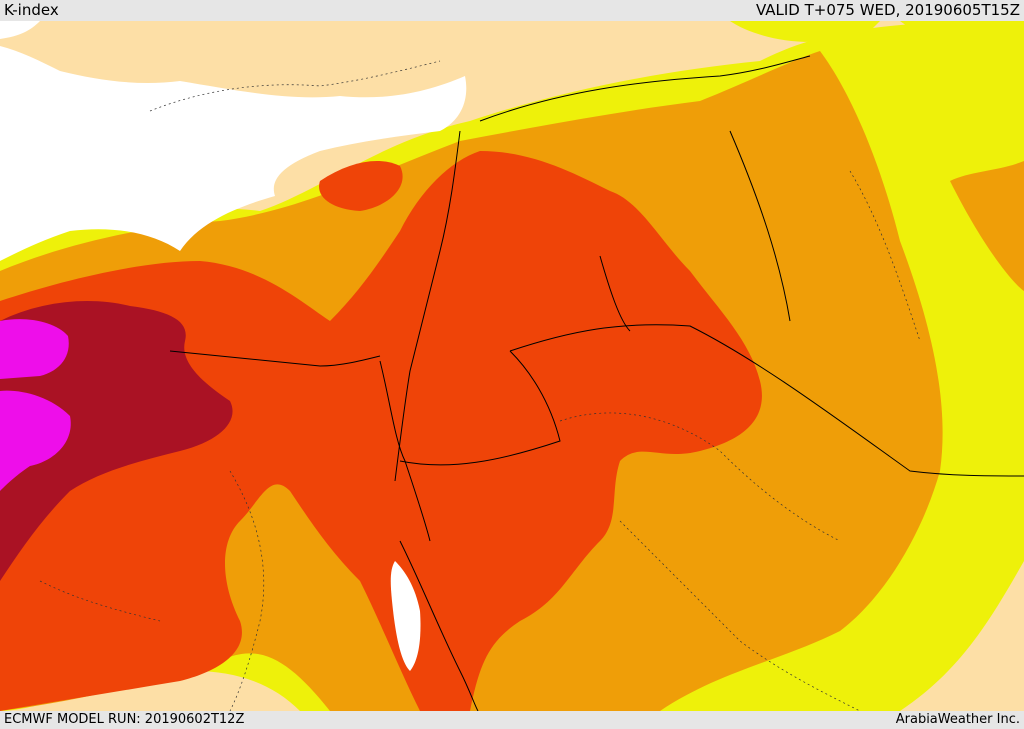 This screenshot has width=1024, height=729. Describe the element at coordinates (20, 30) in the screenshot. I see `aegean-islands` at that location.